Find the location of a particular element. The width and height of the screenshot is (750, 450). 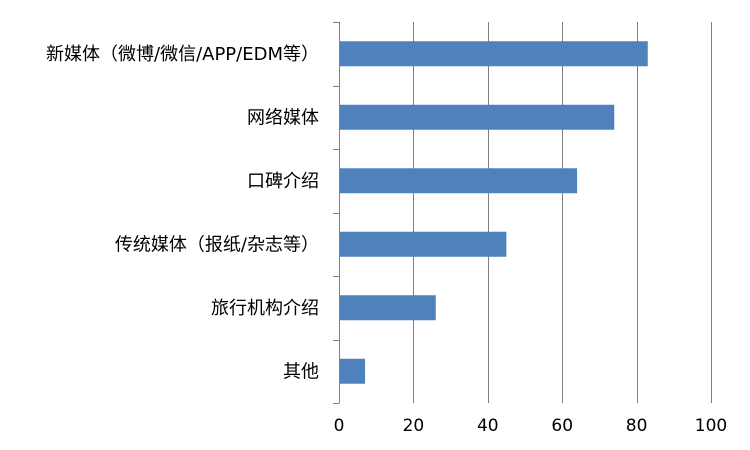

x-tick-label: 100 is located at coordinates (711, 426).